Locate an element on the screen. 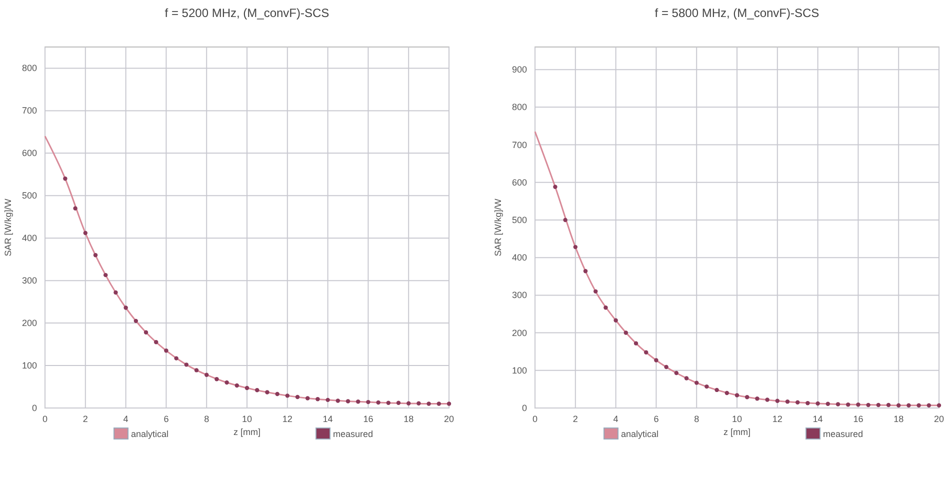  x-tick-label: 6 is located at coordinates (656, 419).